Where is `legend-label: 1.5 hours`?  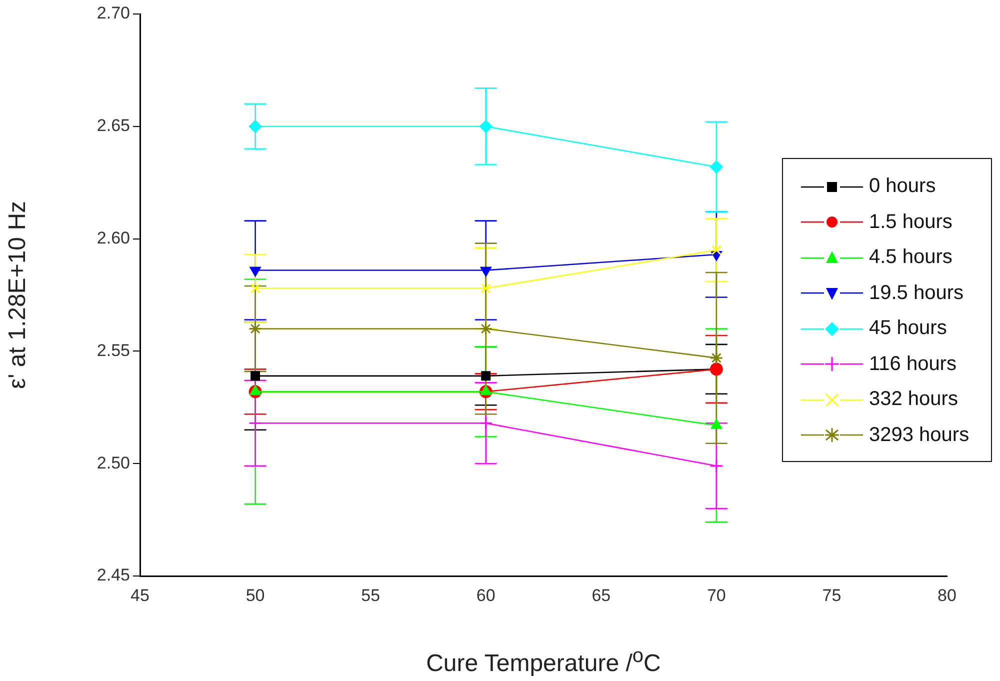
legend-label: 1.5 hours is located at coordinates (910, 222).